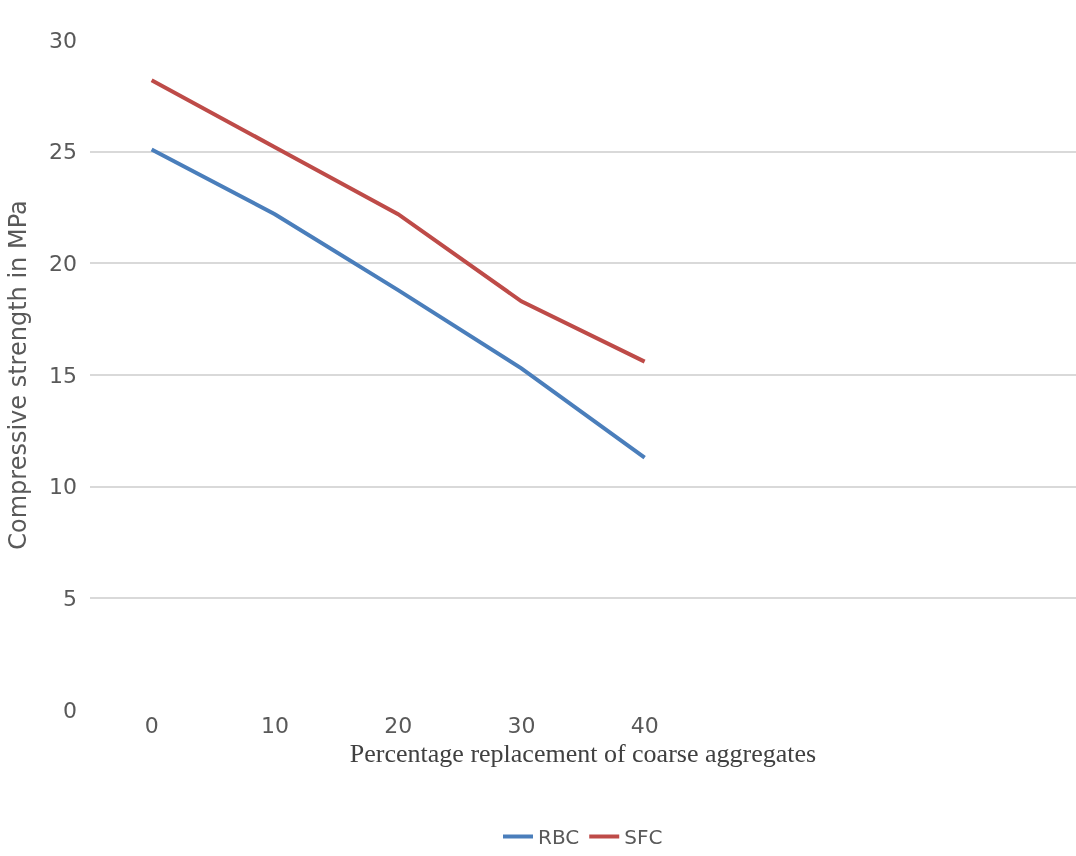 This screenshot has height=856, width=1076. Describe the element at coordinates (521, 725) in the screenshot. I see `x-tick-label: 30` at that location.